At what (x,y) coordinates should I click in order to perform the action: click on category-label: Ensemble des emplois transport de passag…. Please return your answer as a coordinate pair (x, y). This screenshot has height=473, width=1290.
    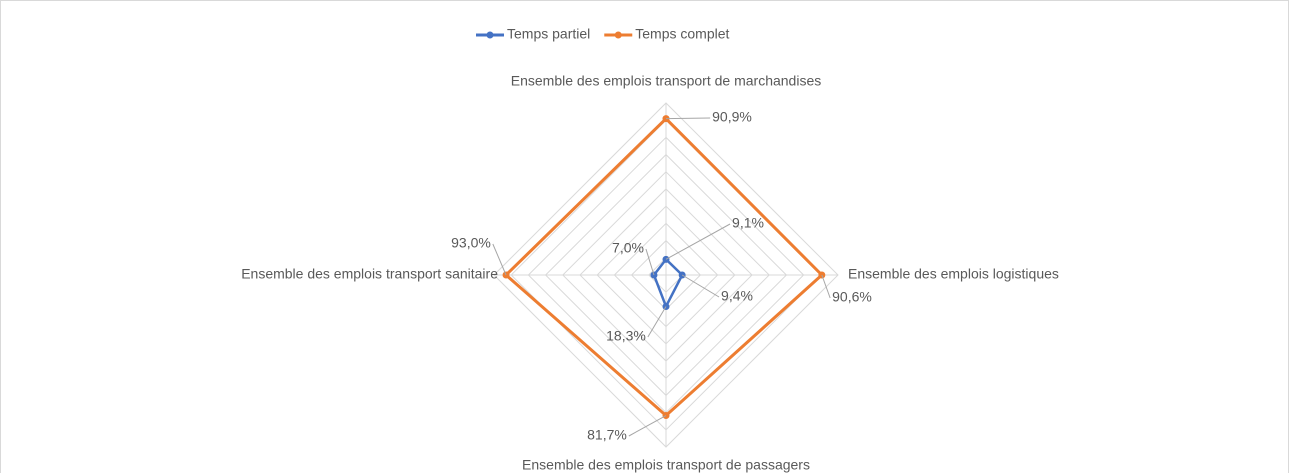
    Looking at the image, I should click on (666, 465).